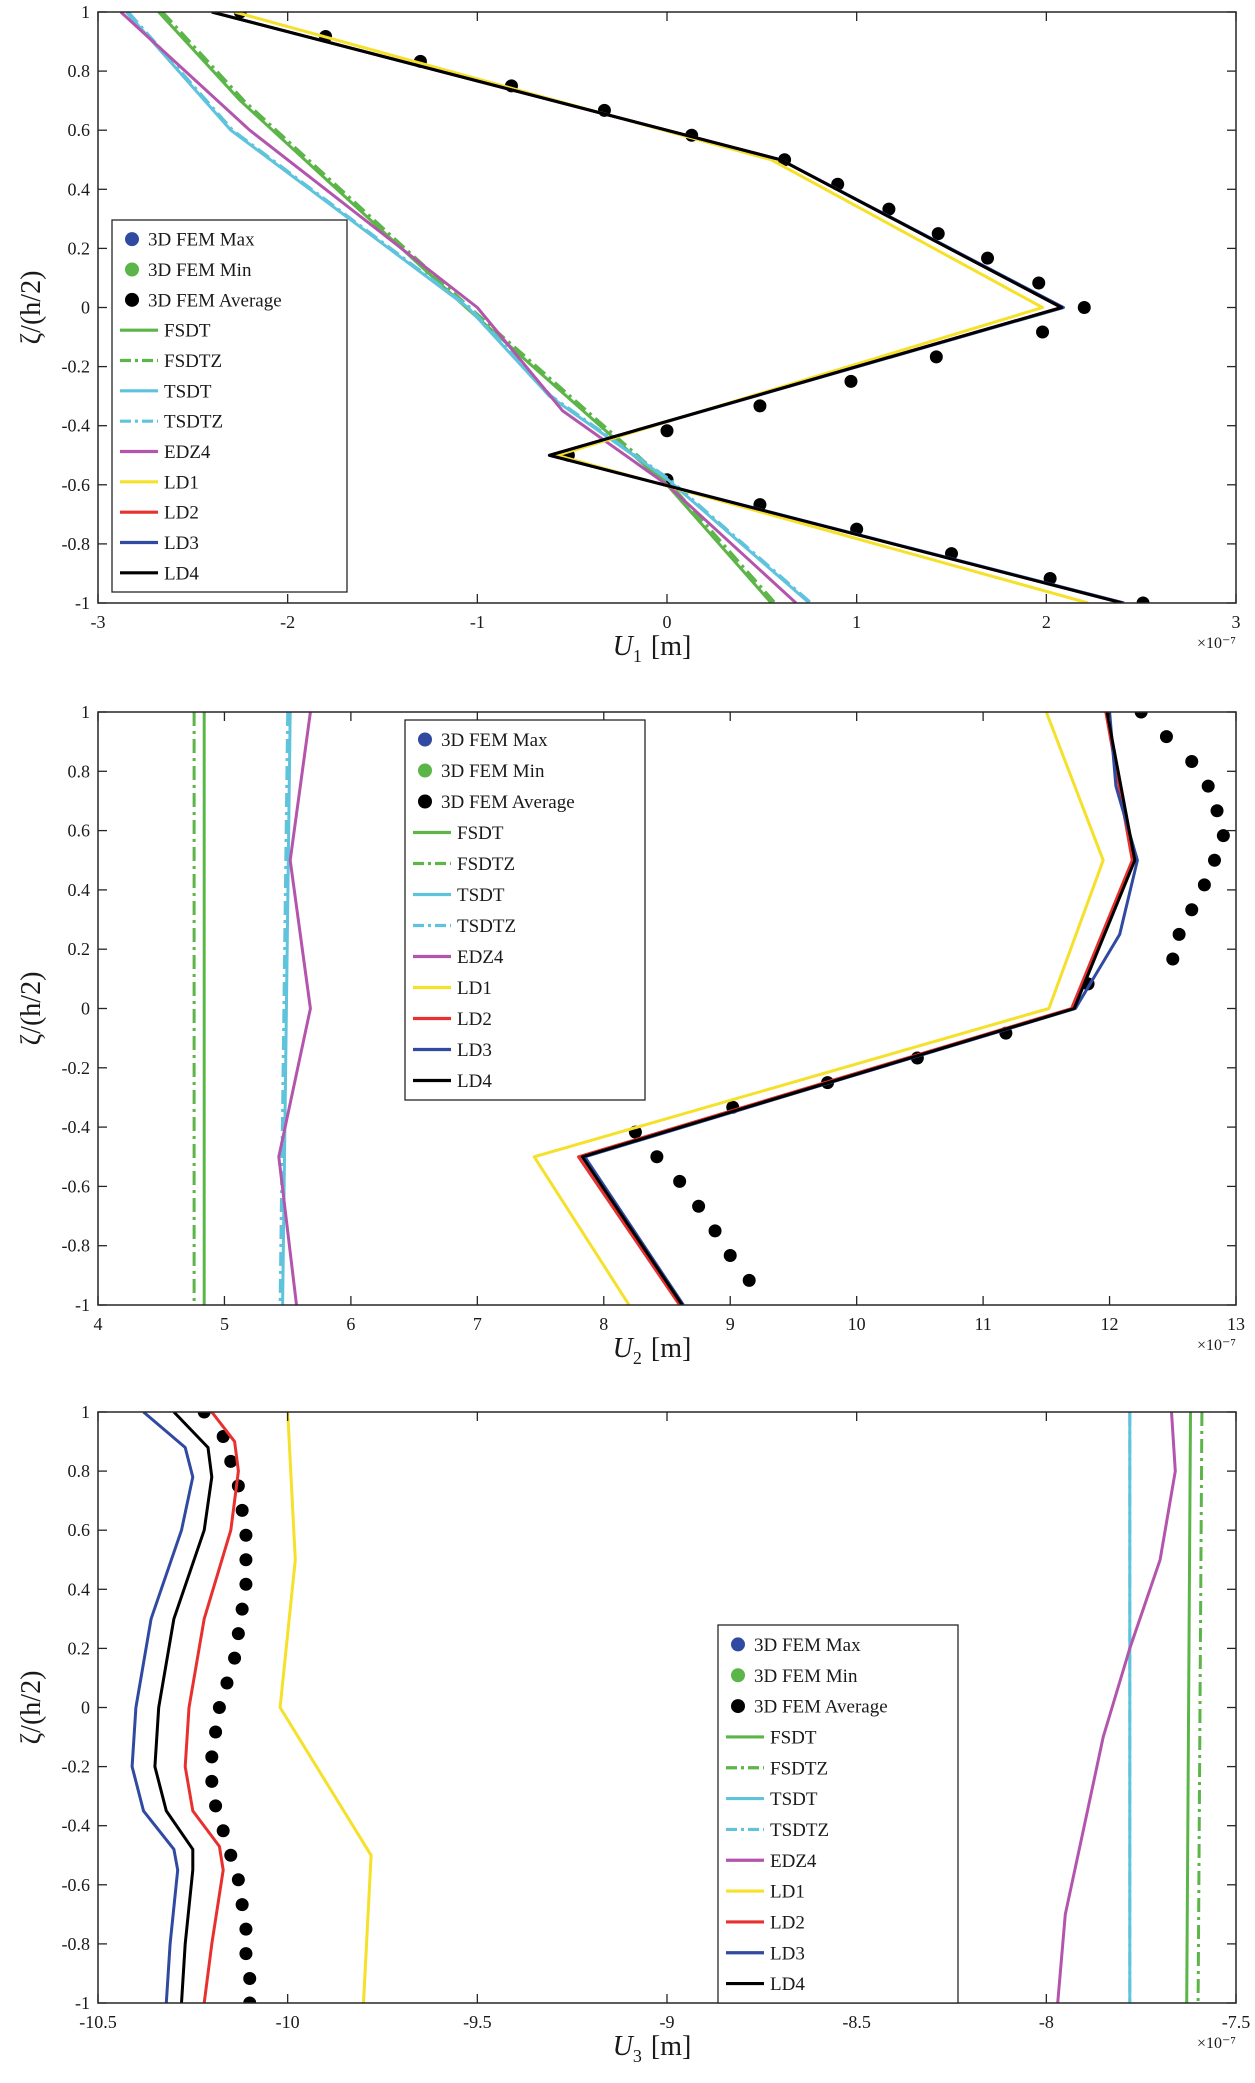 This screenshot has width=1255, height=2083. What do you see at coordinates (477, 2022) in the screenshot?
I see `x-tick-label: -9.5` at bounding box center [477, 2022].